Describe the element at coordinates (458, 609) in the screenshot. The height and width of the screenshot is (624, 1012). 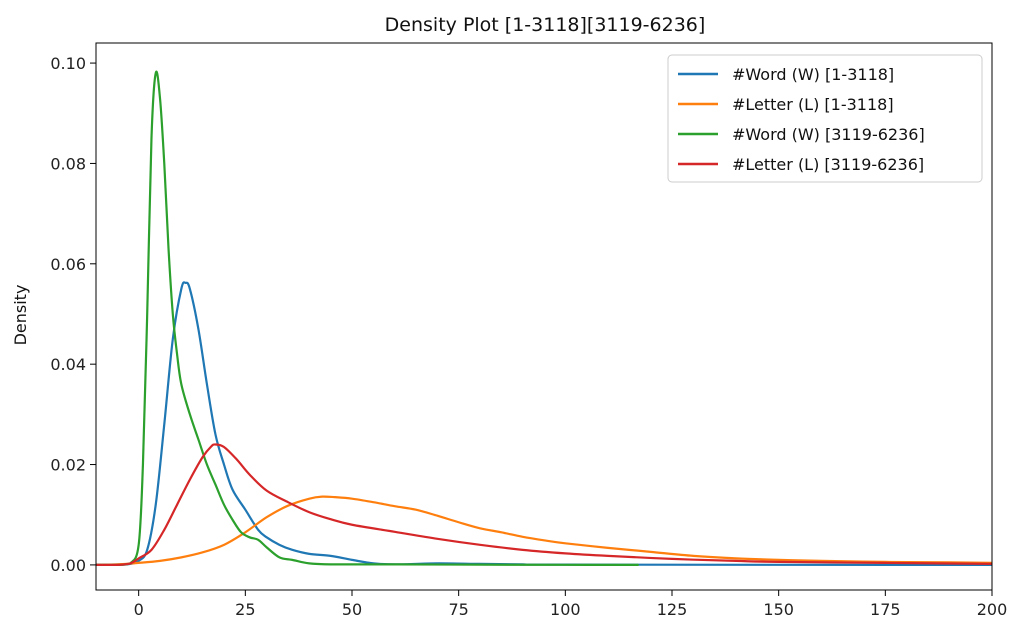
I see `x-tick-label: 75` at that location.